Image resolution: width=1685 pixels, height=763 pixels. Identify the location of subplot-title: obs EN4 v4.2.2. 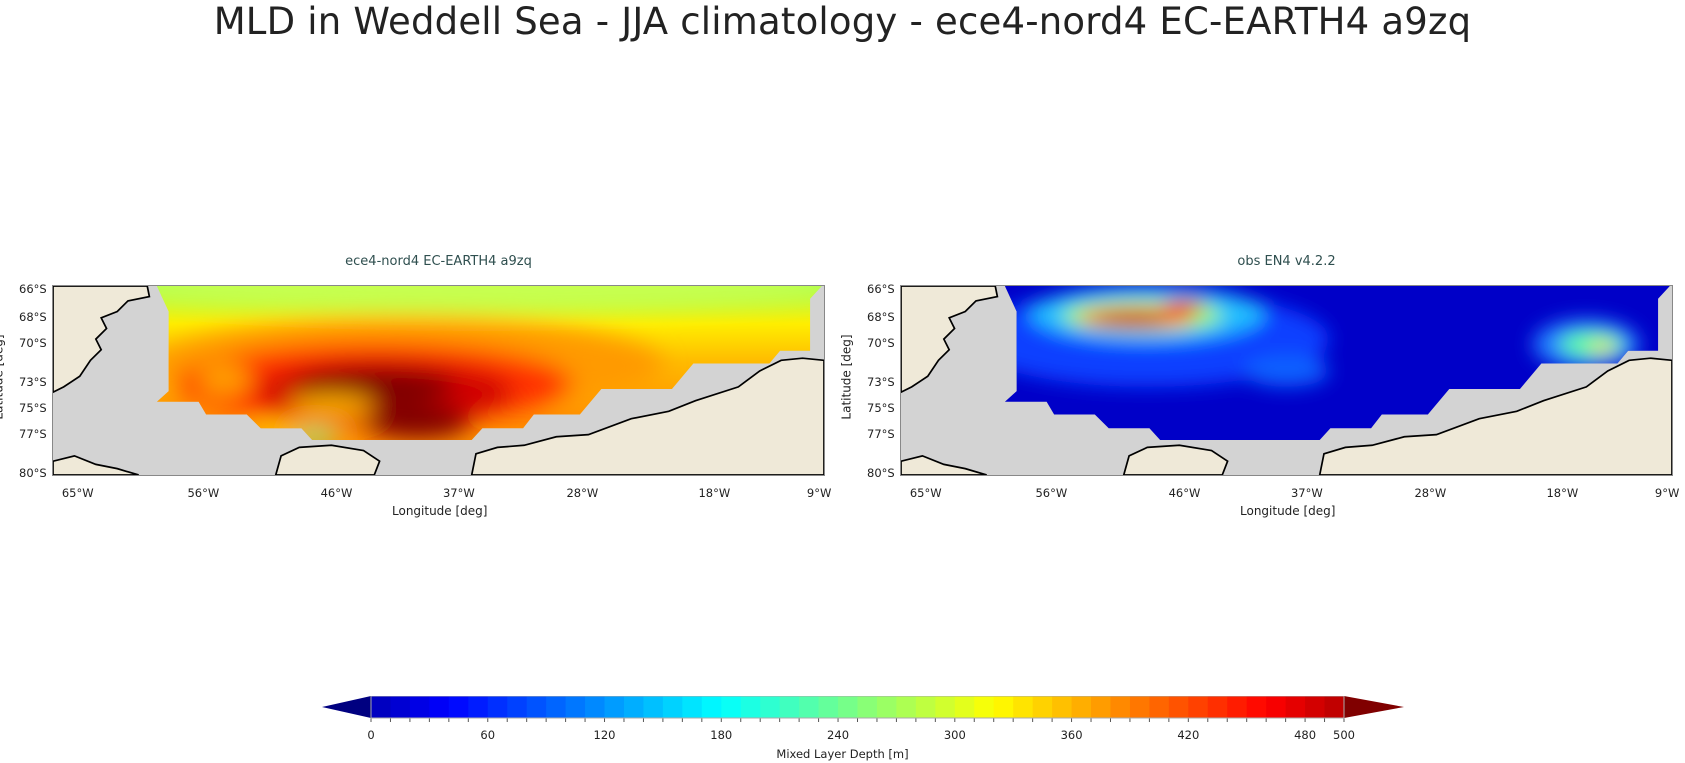
(1286, 261).